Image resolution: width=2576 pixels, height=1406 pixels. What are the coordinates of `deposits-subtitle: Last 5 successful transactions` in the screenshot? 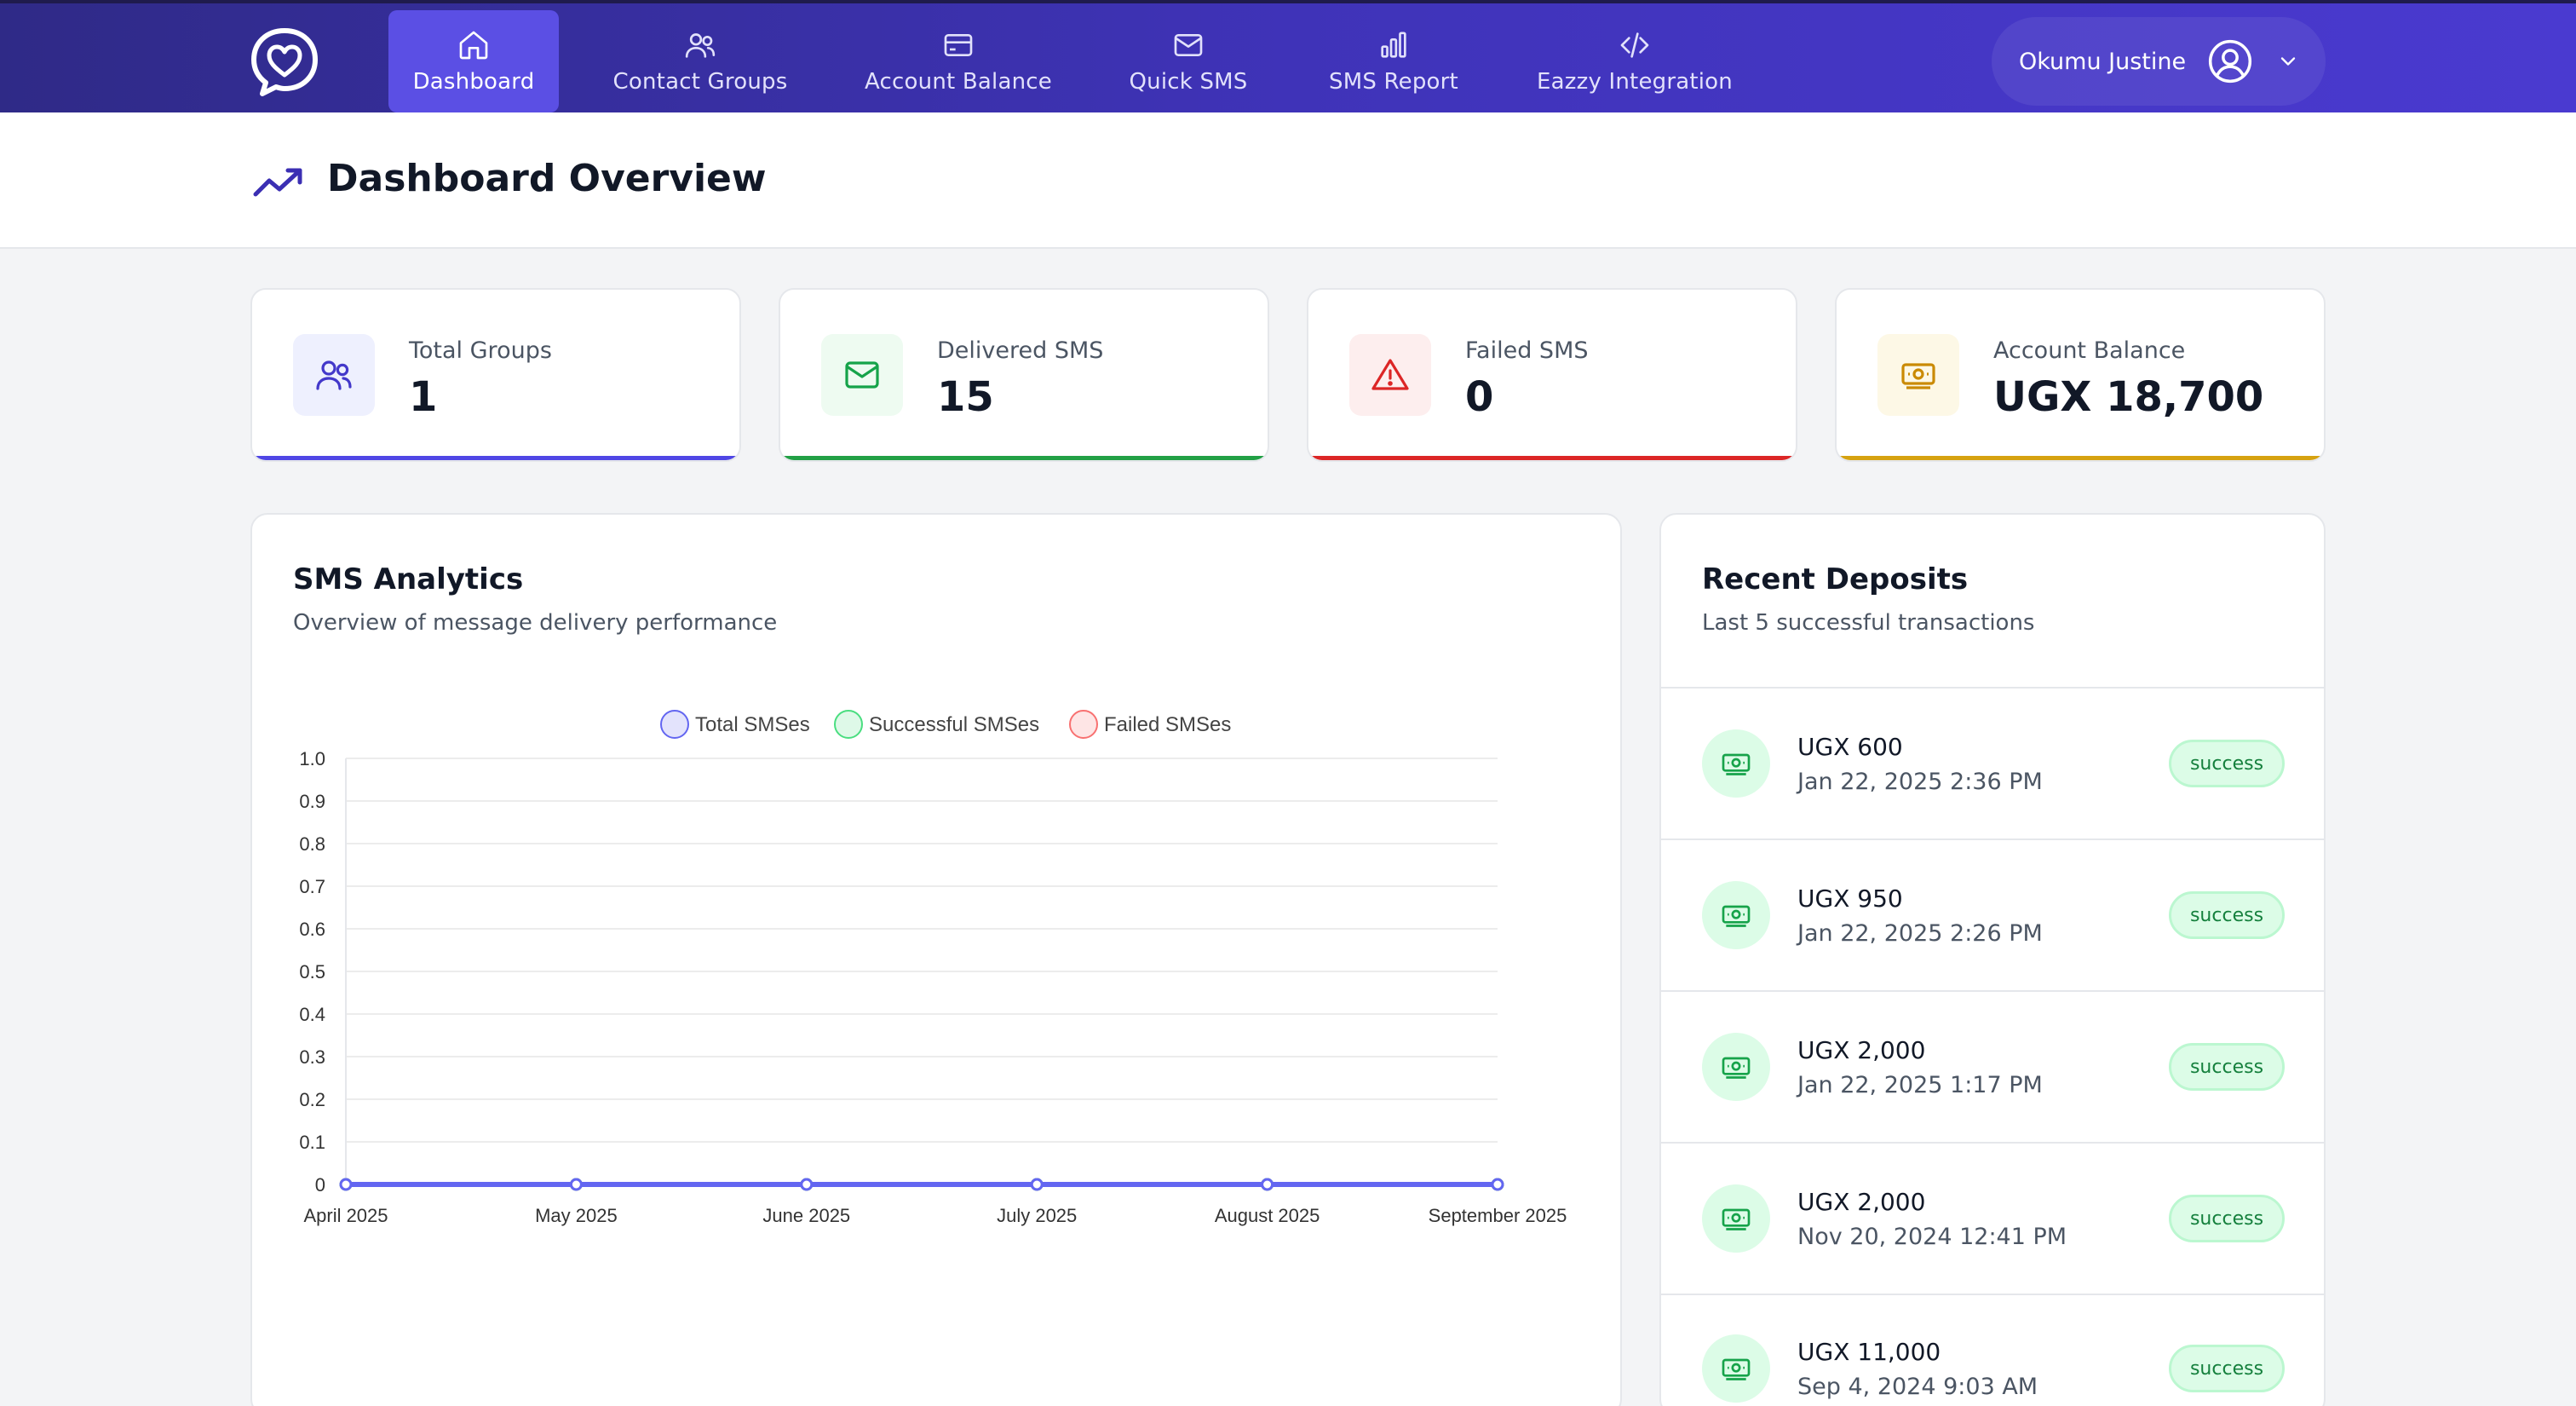 It's located at (1868, 623).